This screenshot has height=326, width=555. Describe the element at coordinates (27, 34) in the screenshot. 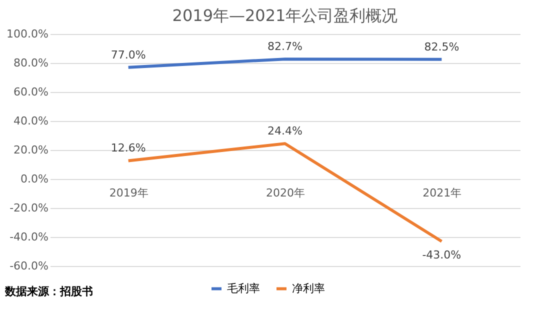

I see `y-tick-label: 100.0%` at that location.